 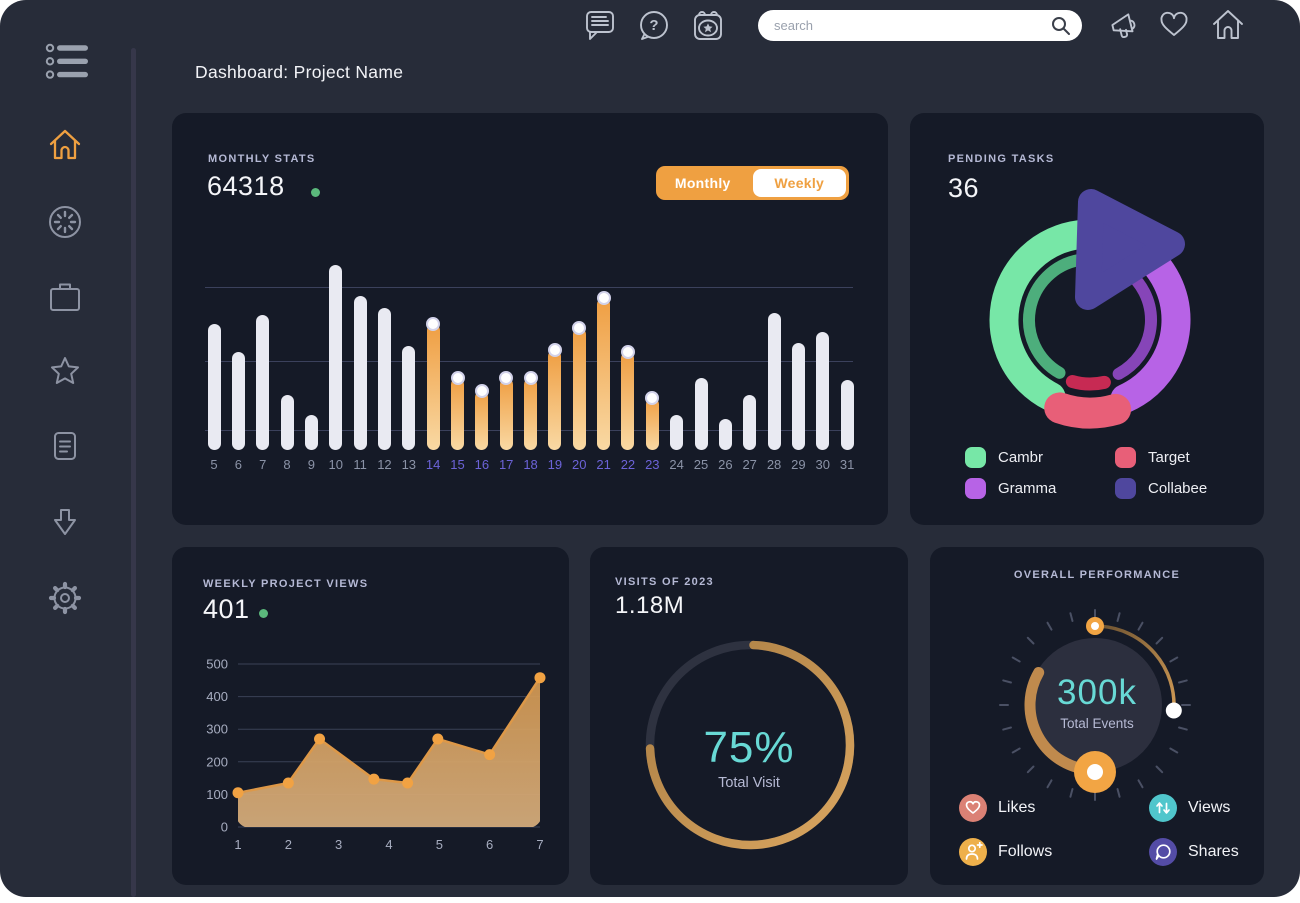 I want to click on x-tick-label: 12, so click(x=384, y=464).